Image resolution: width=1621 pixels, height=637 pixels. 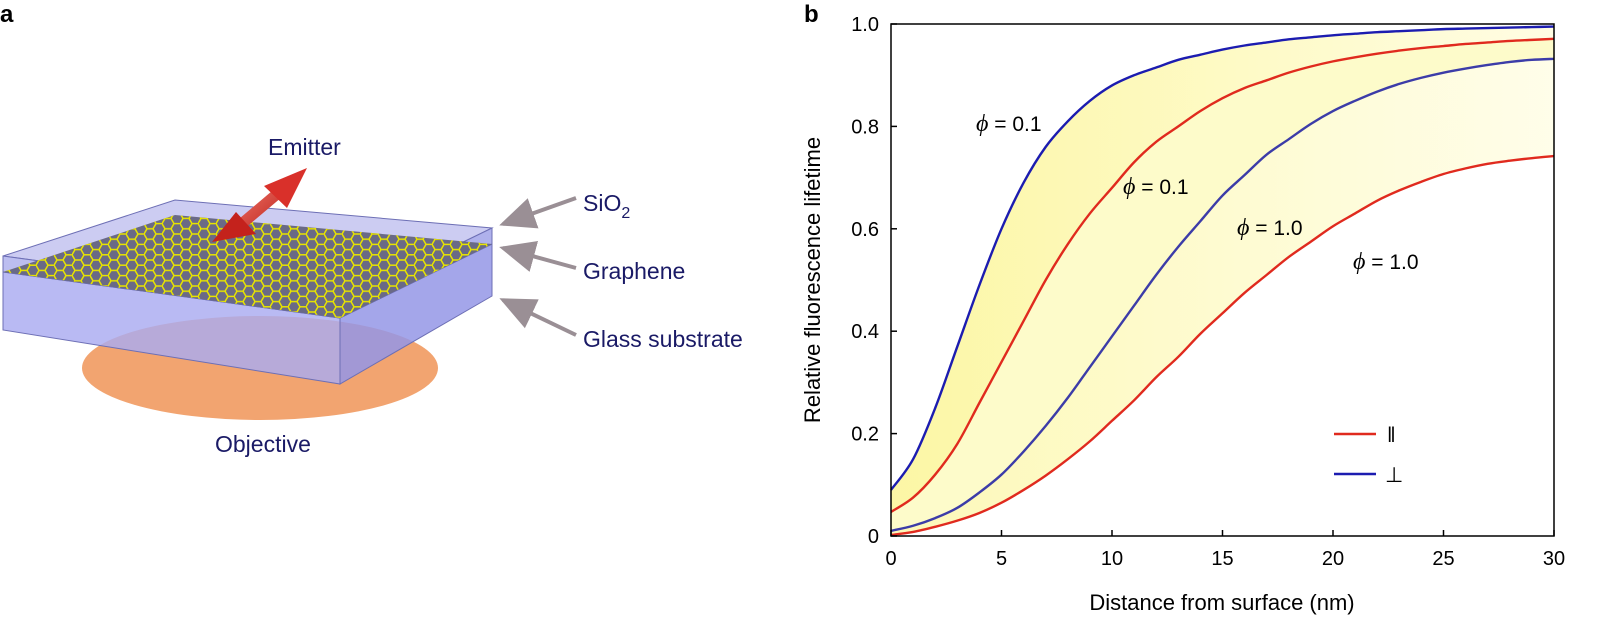 I want to click on y-axis-label: Relative fluorescence lifetime, so click(x=812, y=280).